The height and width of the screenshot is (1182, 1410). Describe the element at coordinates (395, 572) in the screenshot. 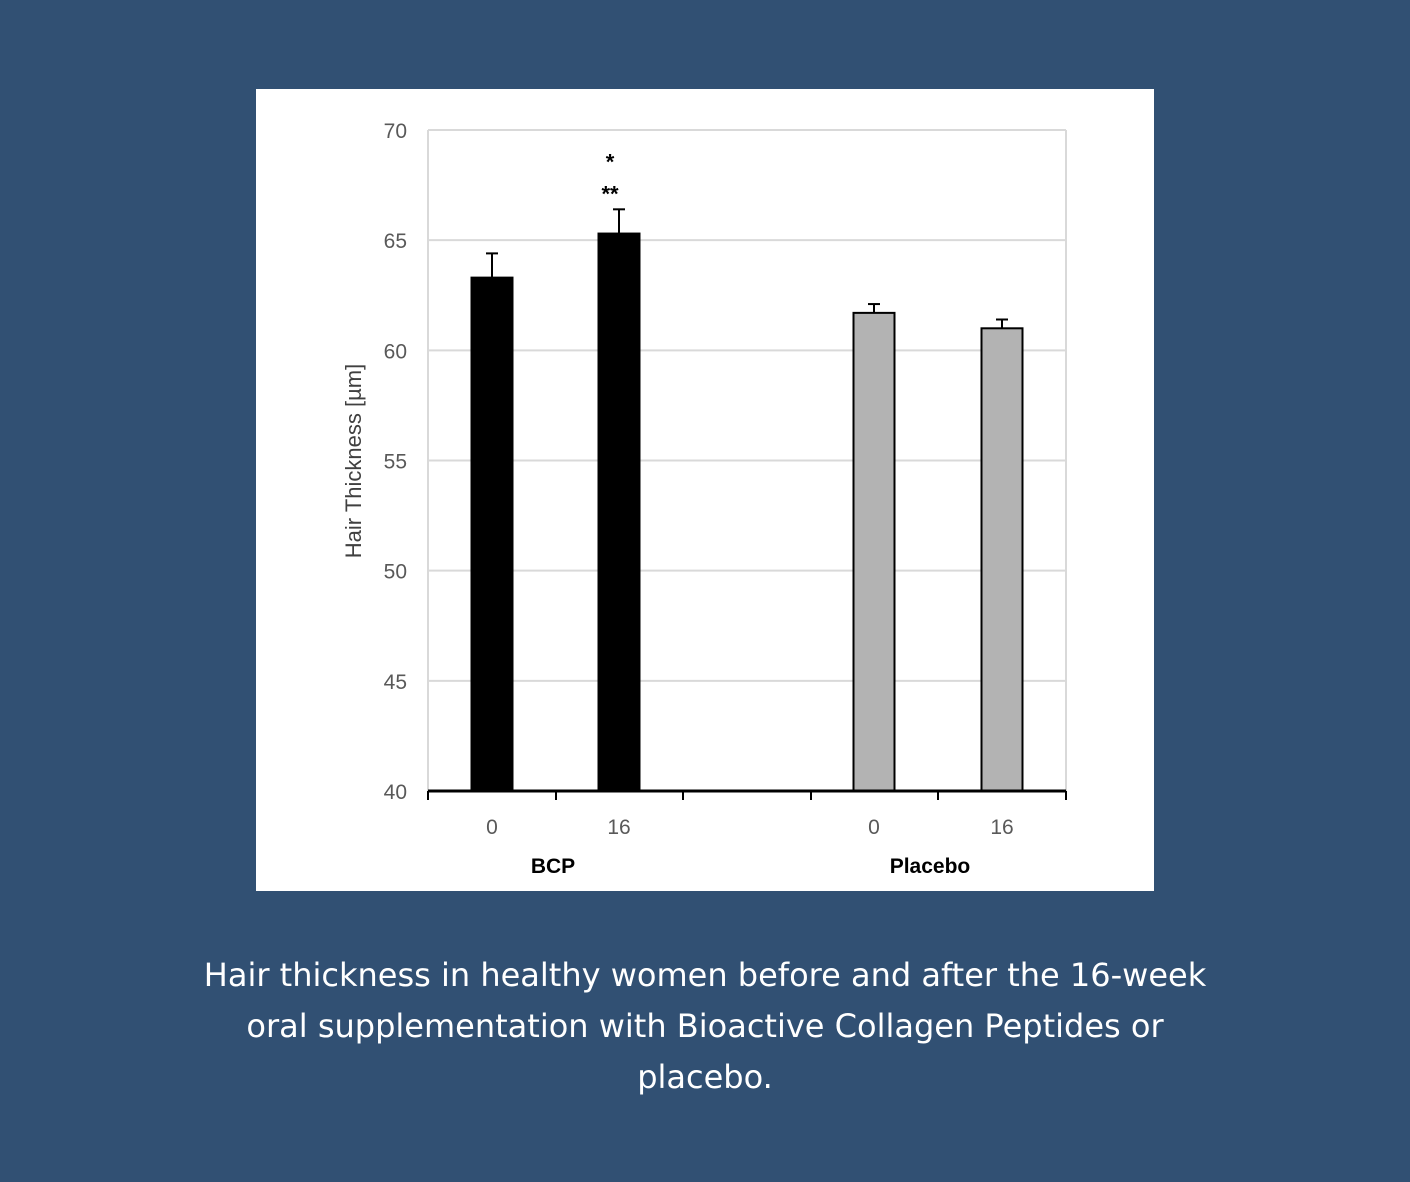

I see `y-tick-label: 50` at that location.